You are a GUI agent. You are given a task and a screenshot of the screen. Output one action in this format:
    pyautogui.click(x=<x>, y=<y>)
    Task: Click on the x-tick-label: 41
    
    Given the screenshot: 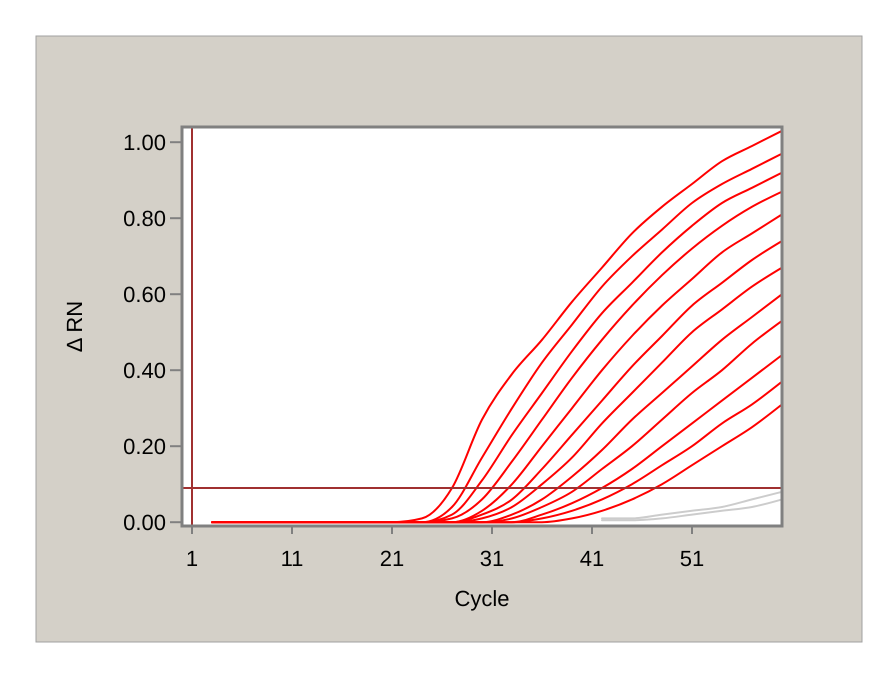 What is the action you would take?
    pyautogui.click(x=592, y=558)
    